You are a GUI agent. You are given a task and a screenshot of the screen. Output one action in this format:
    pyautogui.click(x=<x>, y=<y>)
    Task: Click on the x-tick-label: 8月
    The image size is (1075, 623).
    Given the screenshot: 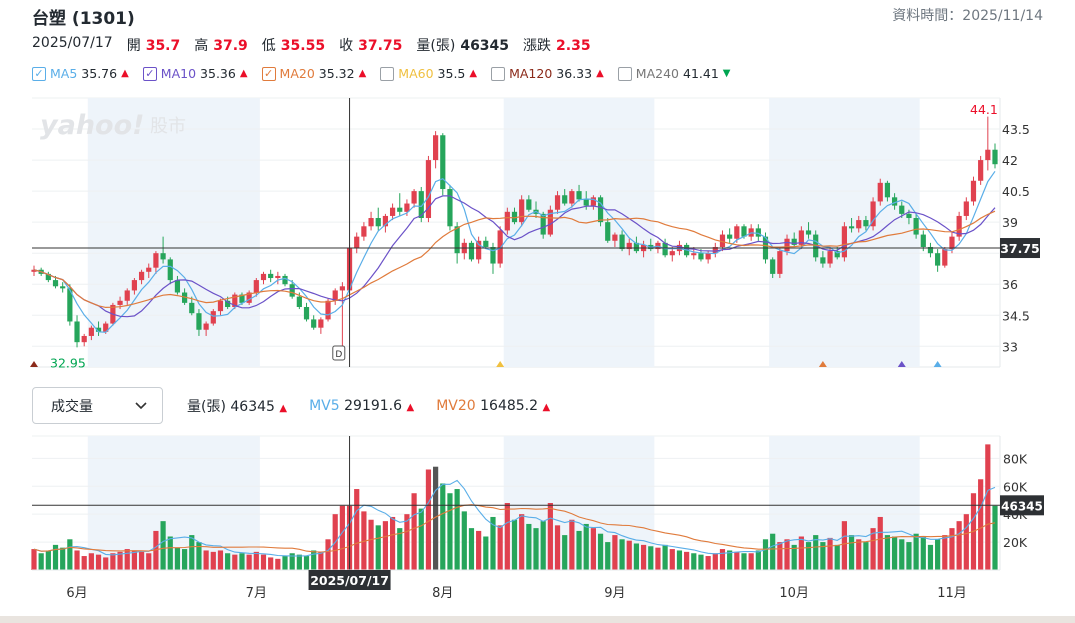 What is the action you would take?
    pyautogui.click(x=442, y=593)
    